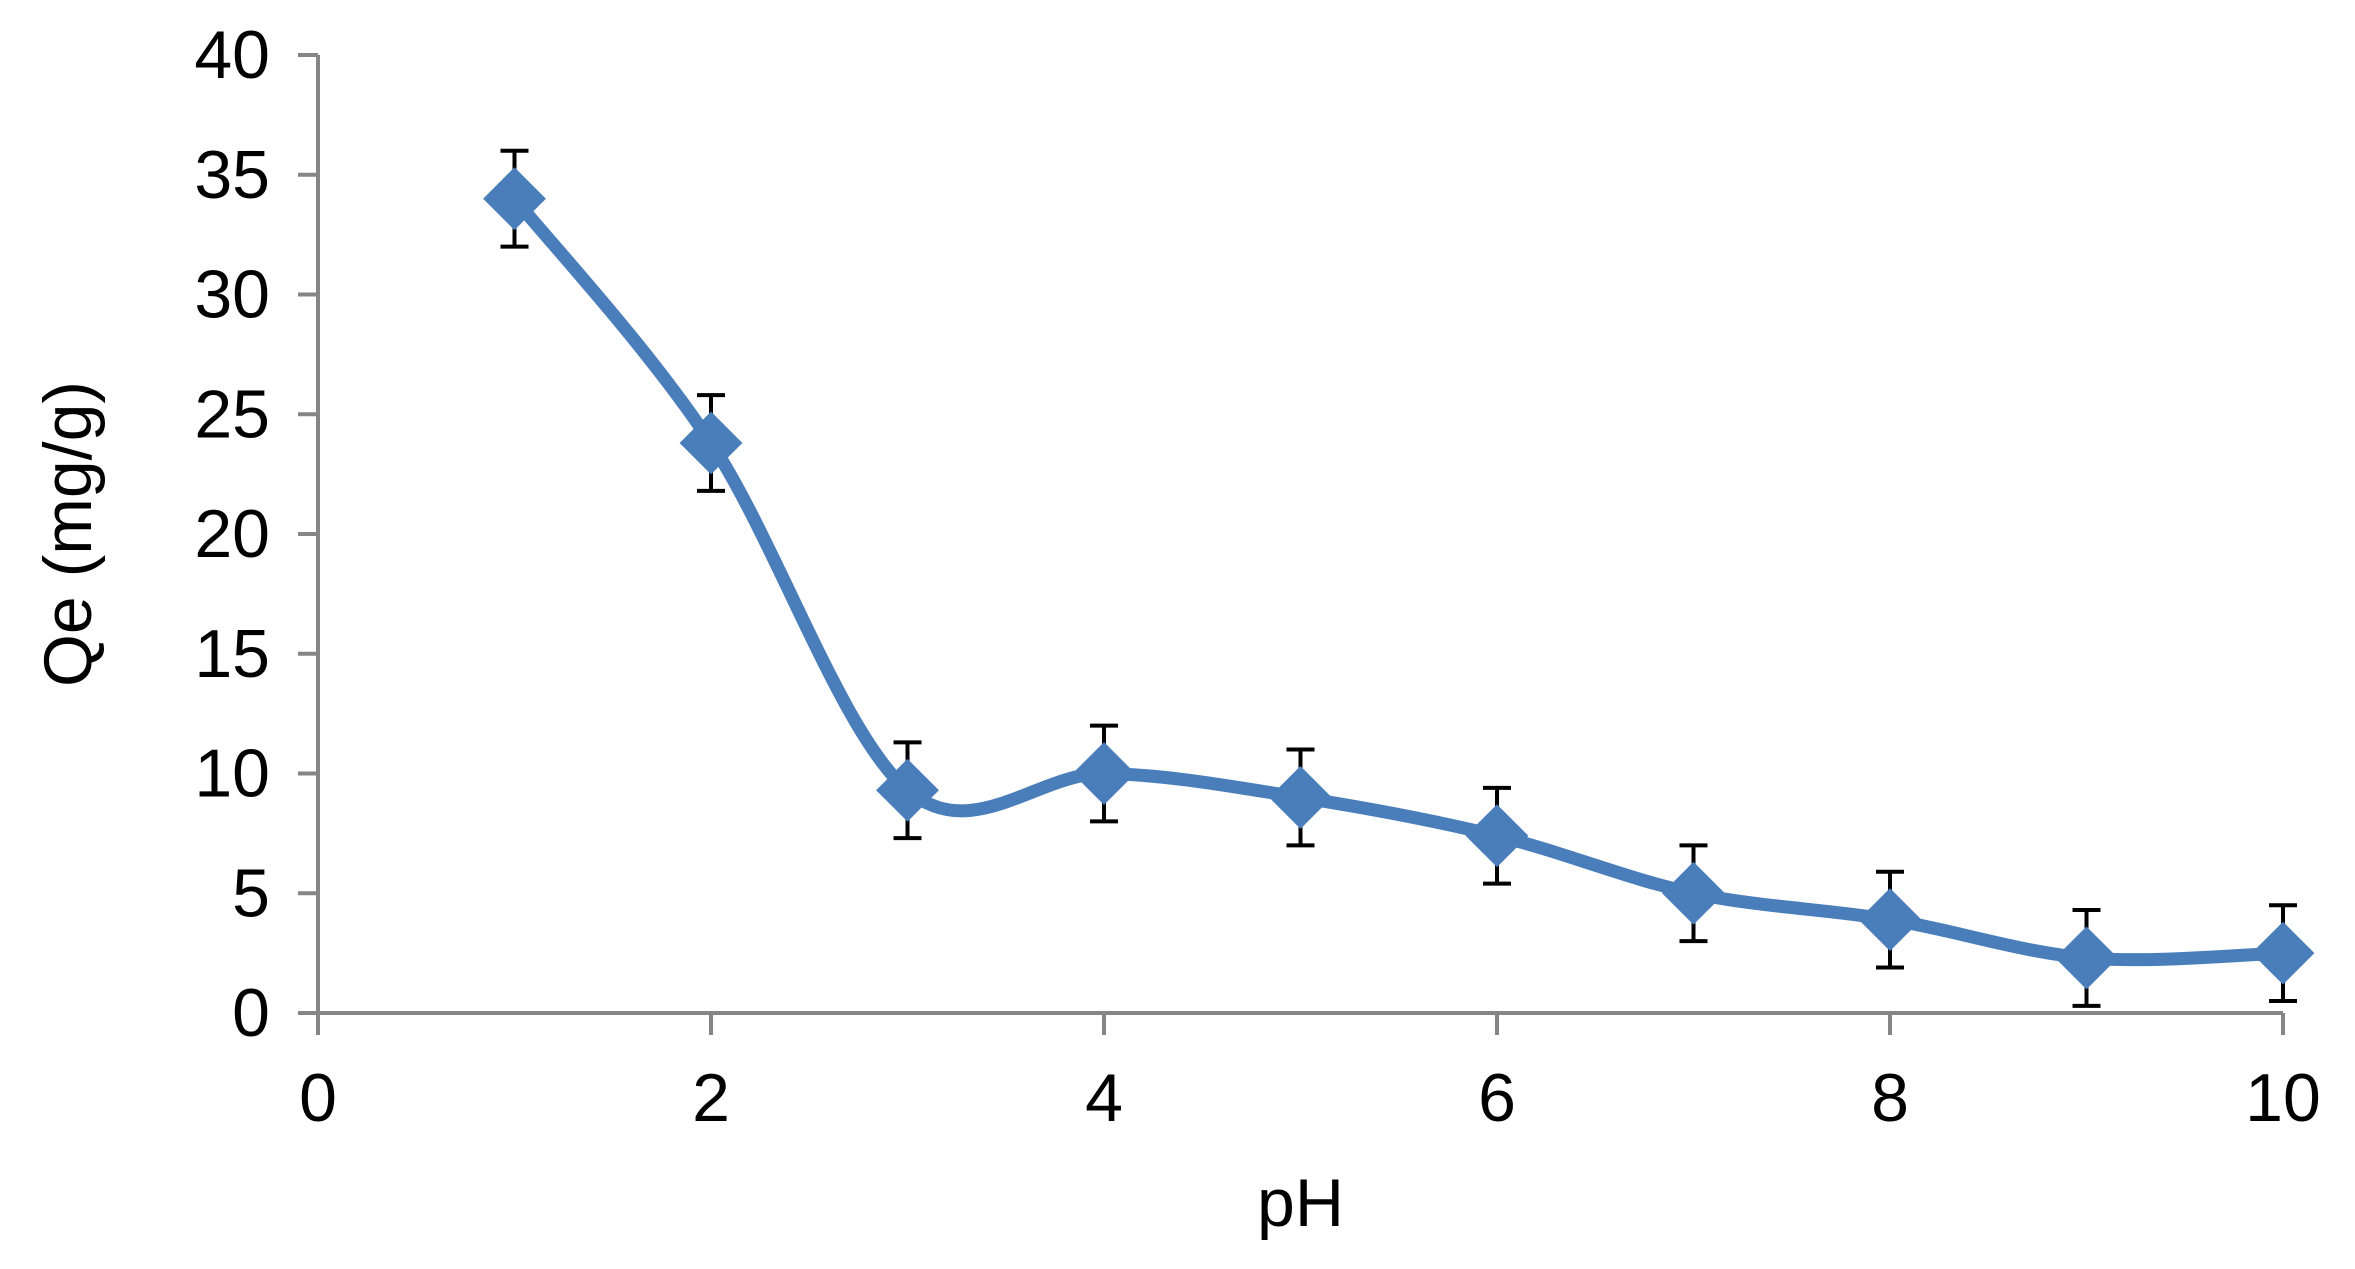  I want to click on x-tick-label: 2, so click(711, 1098).